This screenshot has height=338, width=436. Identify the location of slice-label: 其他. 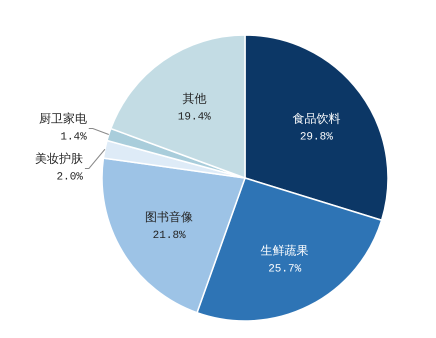
(194, 98).